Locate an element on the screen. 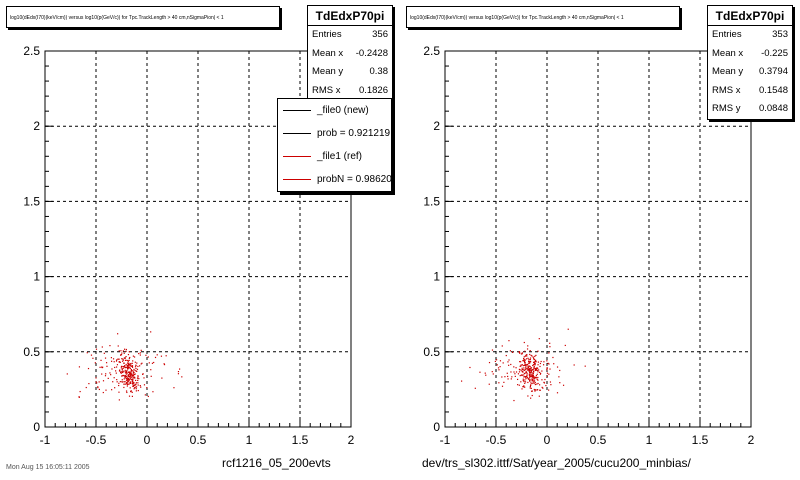  x-tick-label: -1 is located at coordinates (45, 440).